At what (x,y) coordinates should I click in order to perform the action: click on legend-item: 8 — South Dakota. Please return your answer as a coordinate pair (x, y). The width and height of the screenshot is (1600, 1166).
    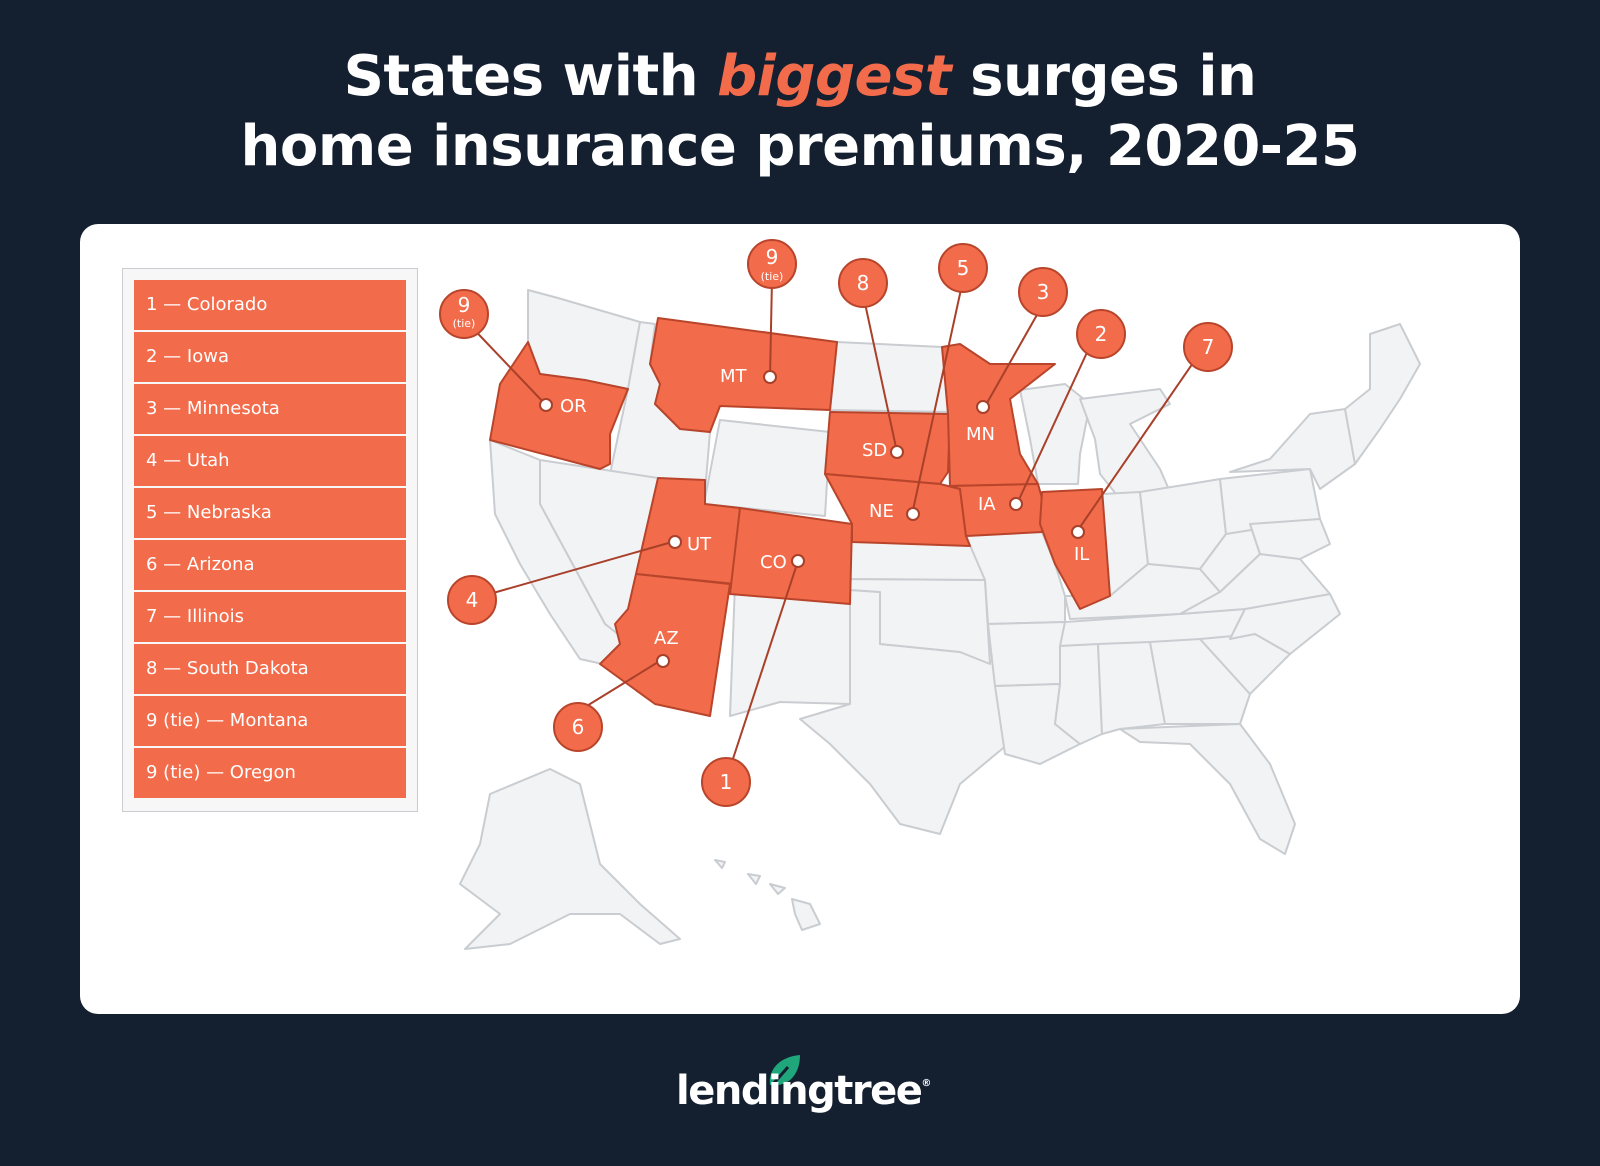
    Looking at the image, I should click on (270, 669).